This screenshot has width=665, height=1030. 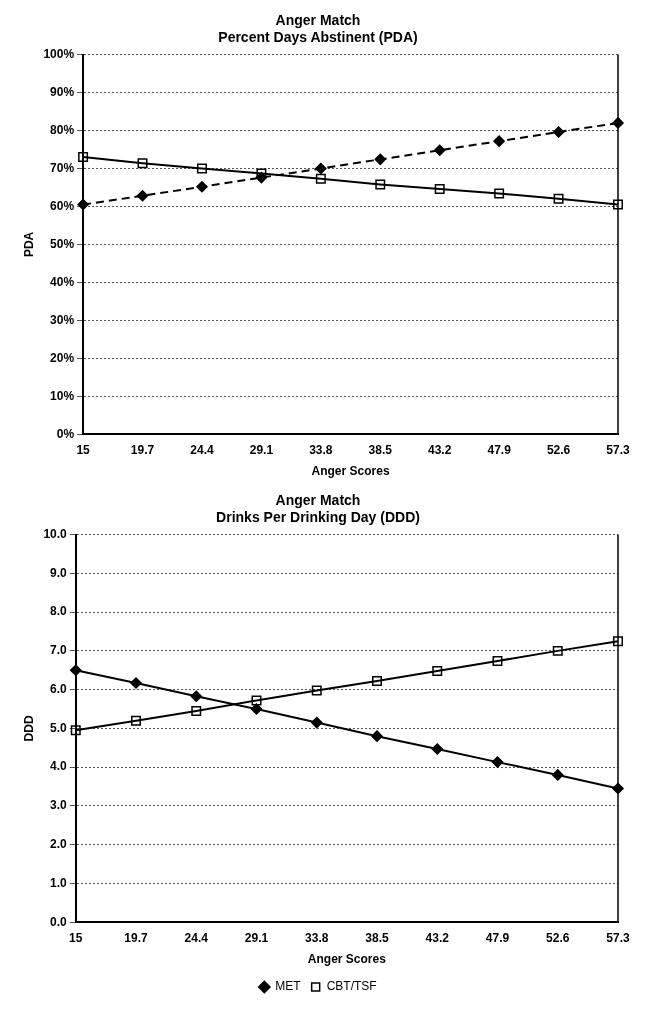 I want to click on chart-subtitle: Drinks Per Drinking Day (DDD), so click(x=318, y=517).